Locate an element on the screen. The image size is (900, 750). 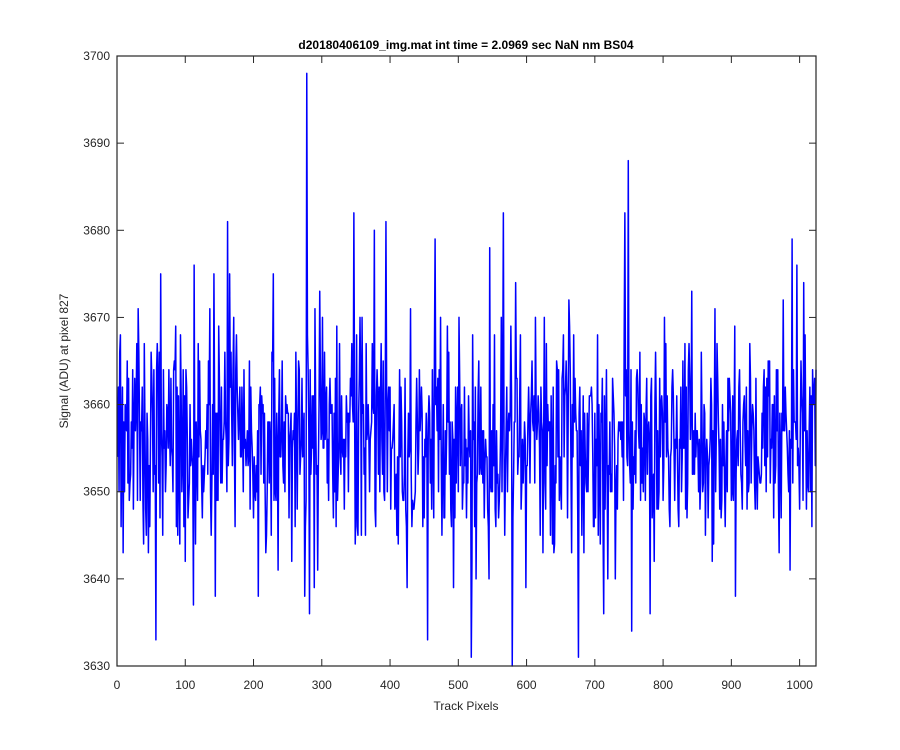
x-tick-label: 0 is located at coordinates (117, 685).